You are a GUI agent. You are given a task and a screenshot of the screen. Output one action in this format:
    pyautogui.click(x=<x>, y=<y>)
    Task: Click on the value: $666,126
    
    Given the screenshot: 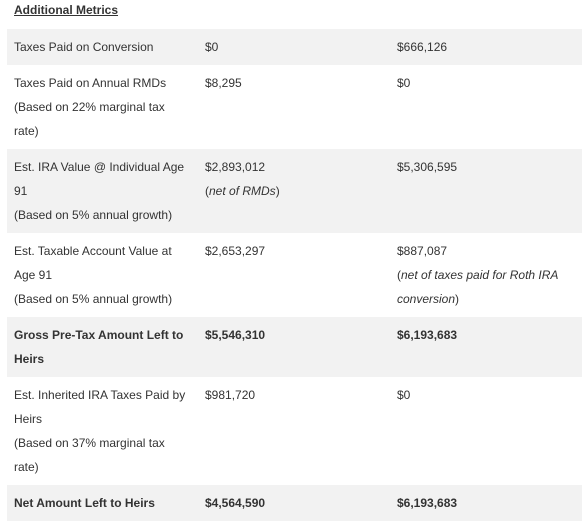 What is the action you would take?
    pyautogui.click(x=422, y=47)
    